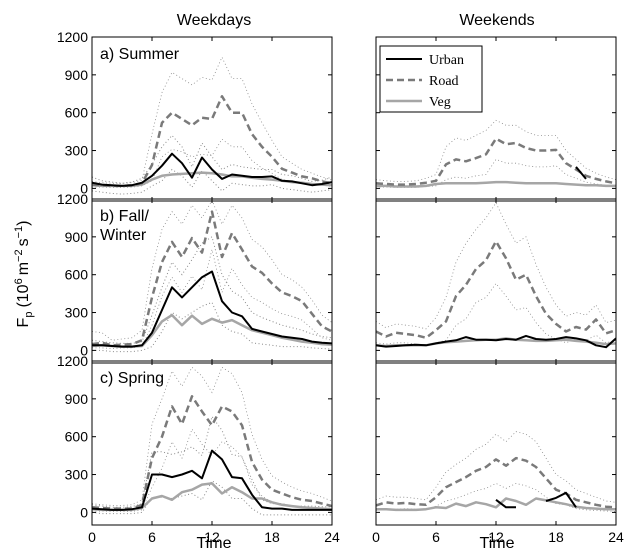  Describe the element at coordinates (496, 20) in the screenshot. I see `column-title-weekends: Weekends` at that location.